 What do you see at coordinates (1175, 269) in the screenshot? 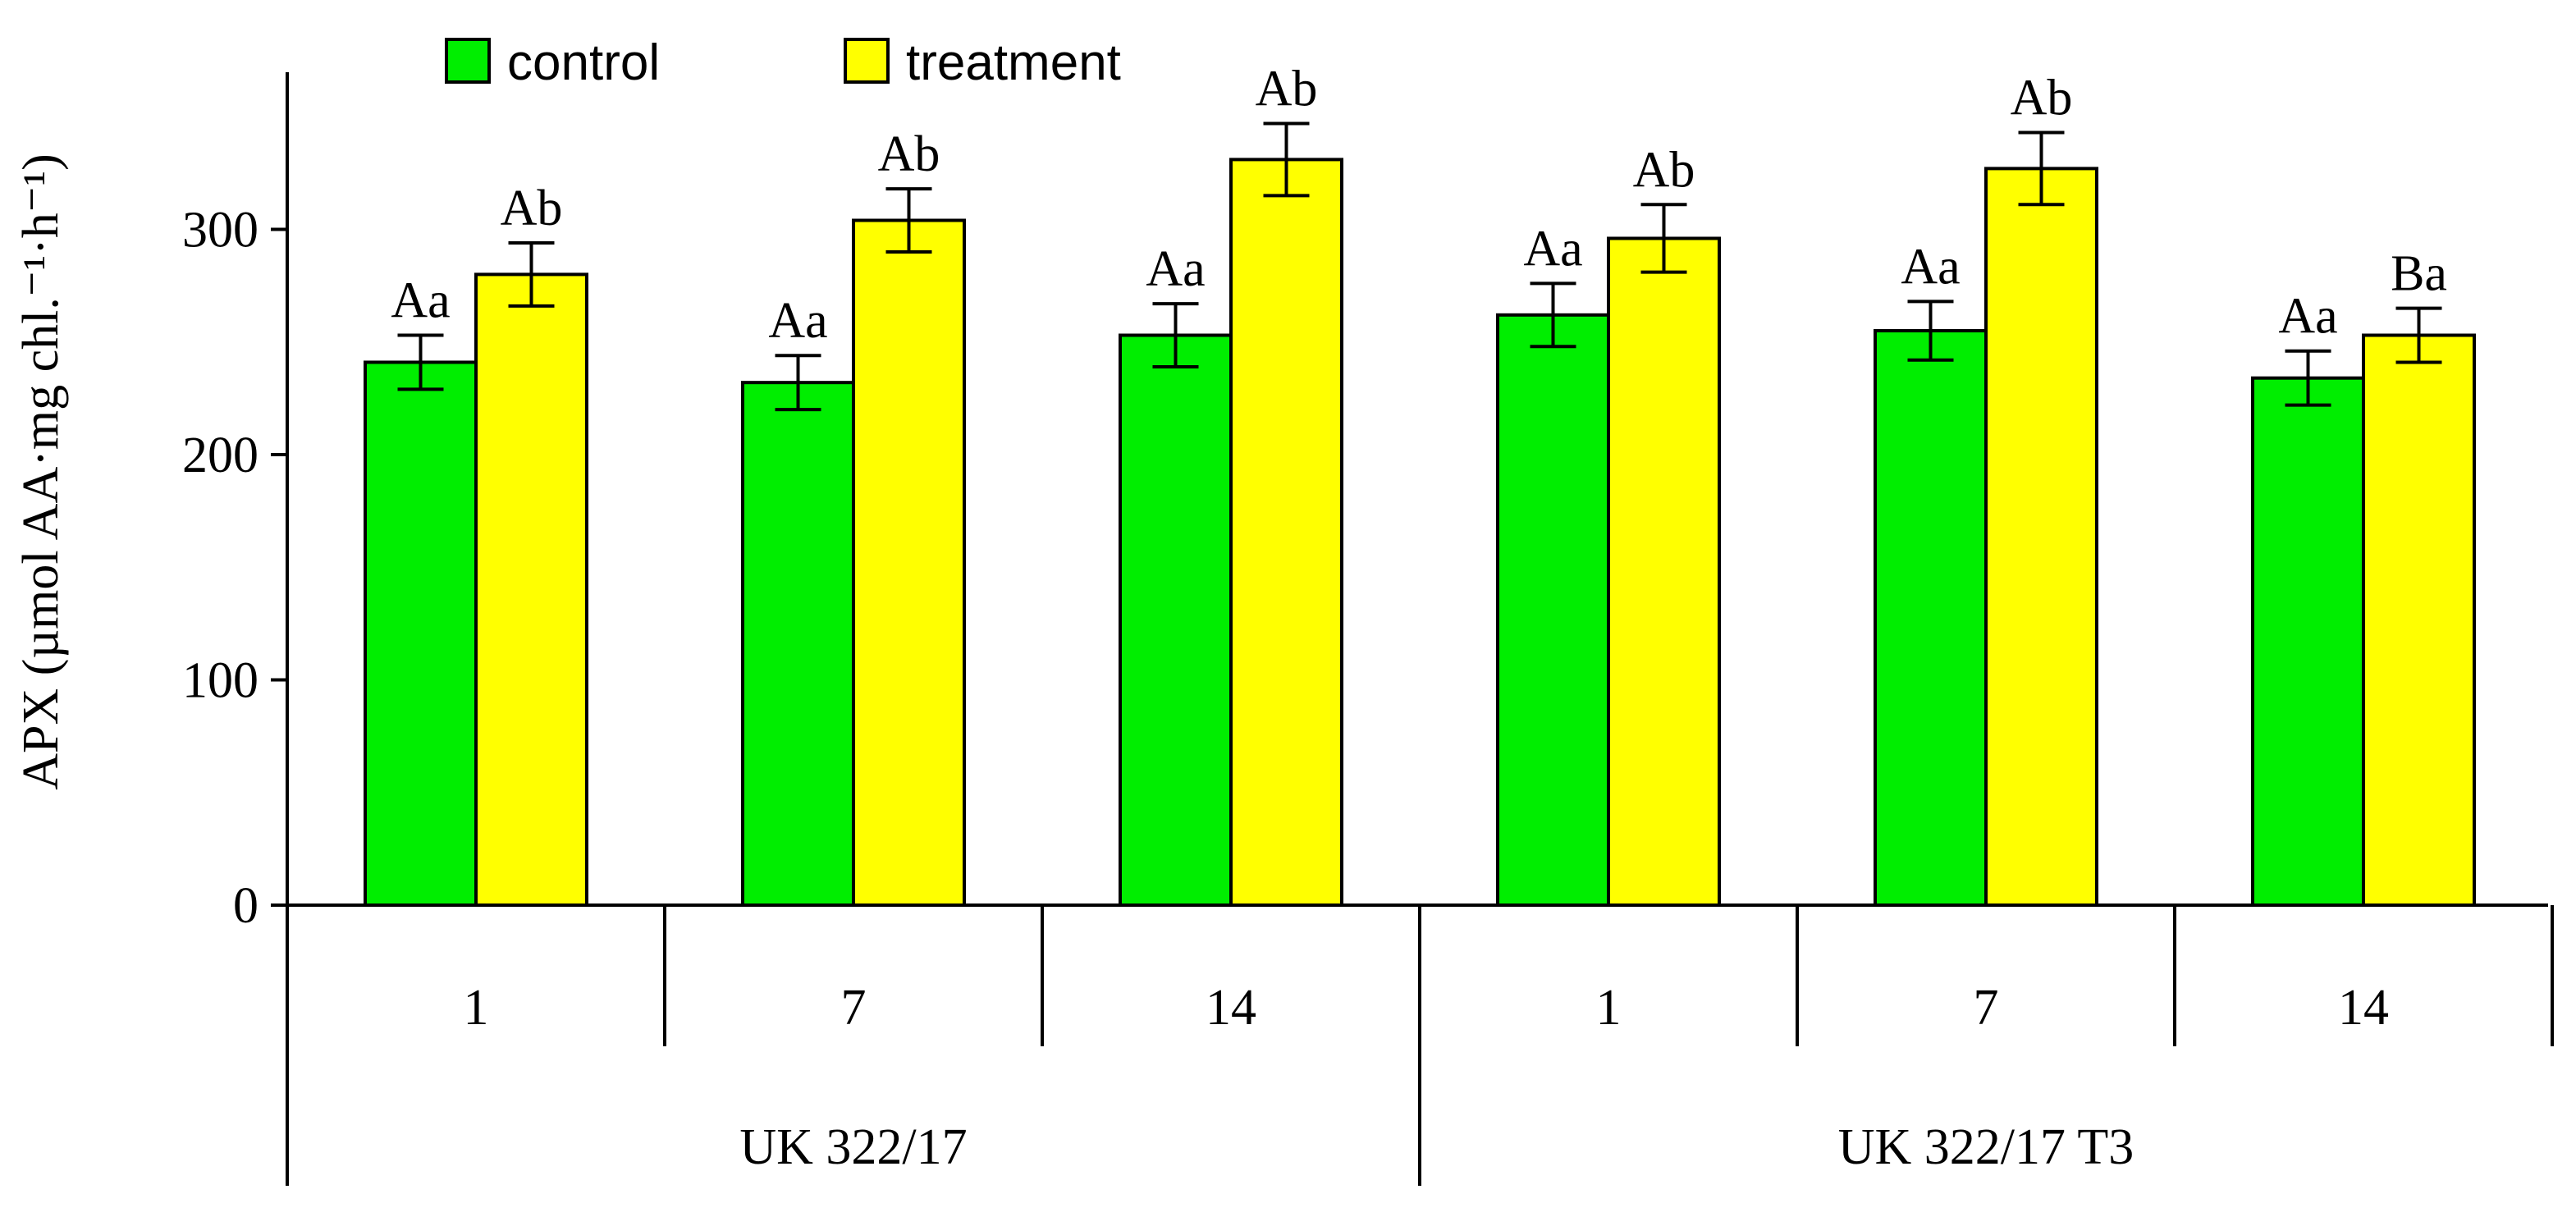
I see `significance-label-control-2: Aa` at bounding box center [1175, 269].